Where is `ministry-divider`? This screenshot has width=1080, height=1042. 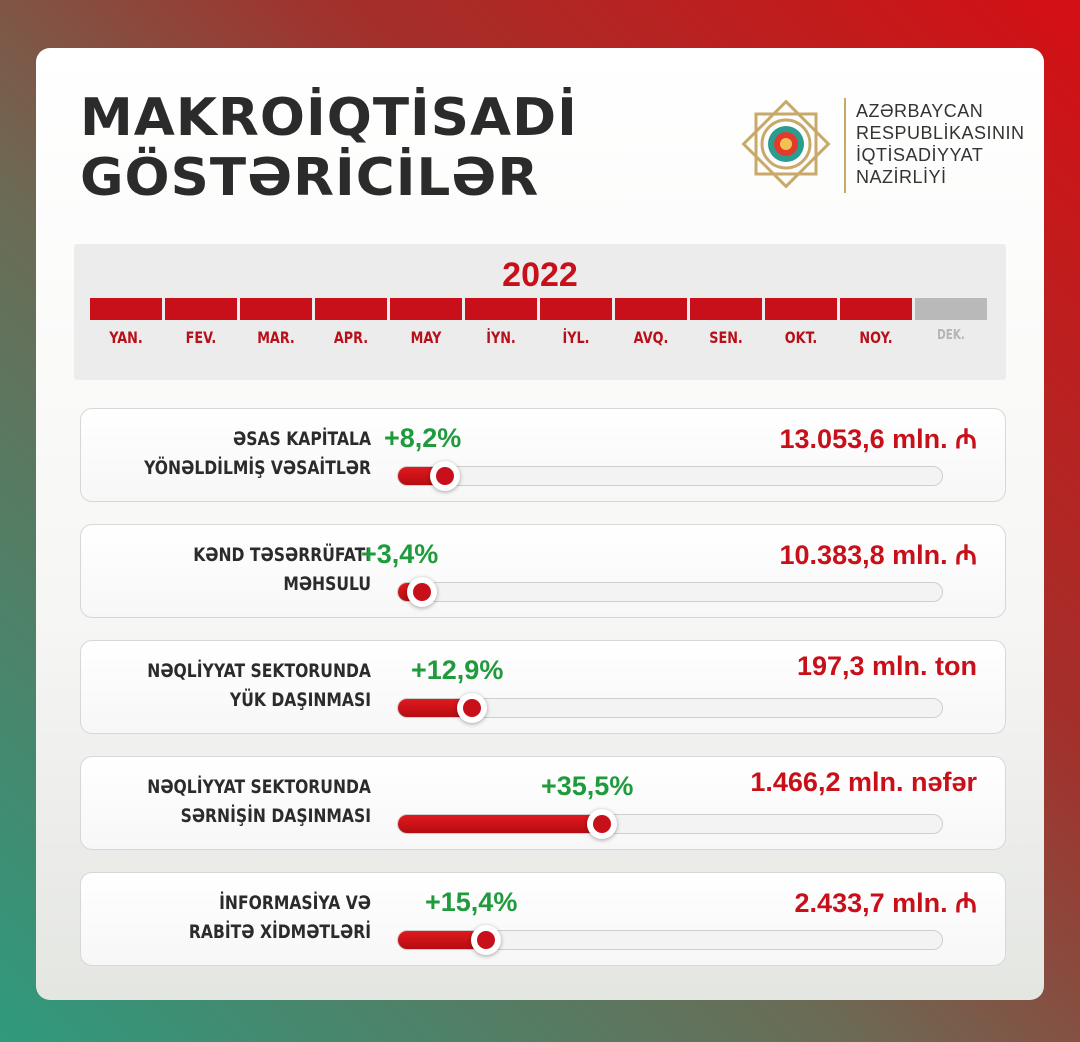 ministry-divider is located at coordinates (845, 145).